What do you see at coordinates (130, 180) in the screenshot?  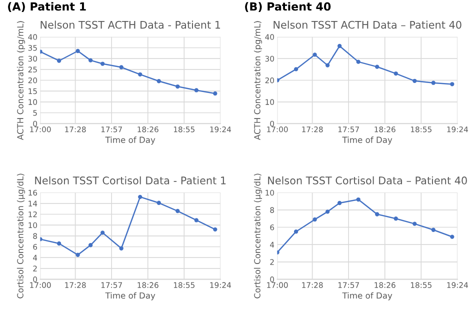 I see `chart-title: Nelson TSST Cortisol Data - Patient 1` at bounding box center [130, 180].